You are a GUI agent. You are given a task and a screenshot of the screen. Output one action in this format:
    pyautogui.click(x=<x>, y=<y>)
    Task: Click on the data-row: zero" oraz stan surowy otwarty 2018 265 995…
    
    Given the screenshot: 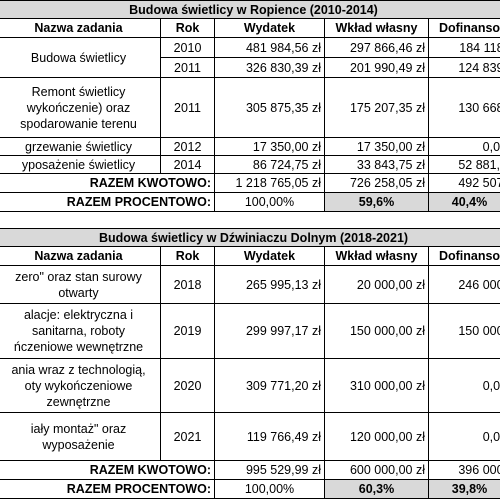 What is the action you would take?
    pyautogui.click(x=250, y=284)
    